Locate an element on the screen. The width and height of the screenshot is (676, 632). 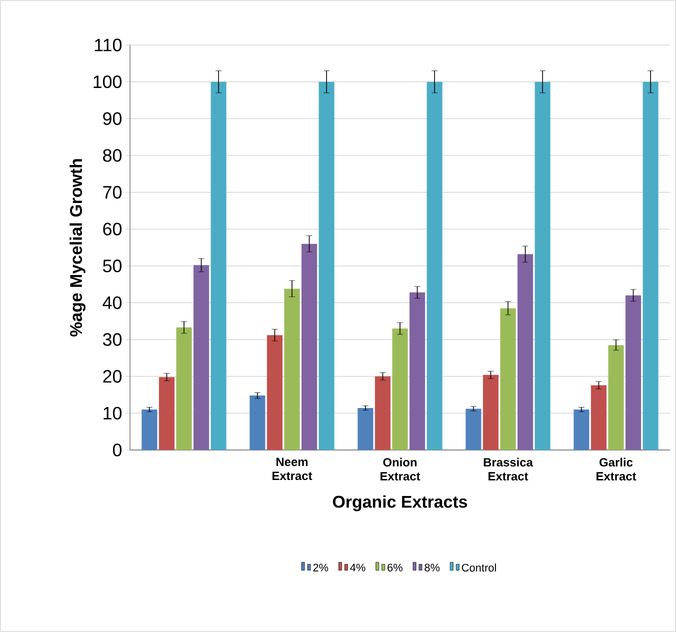
x-tick-label: Brassica Extract is located at coordinates (508, 469).